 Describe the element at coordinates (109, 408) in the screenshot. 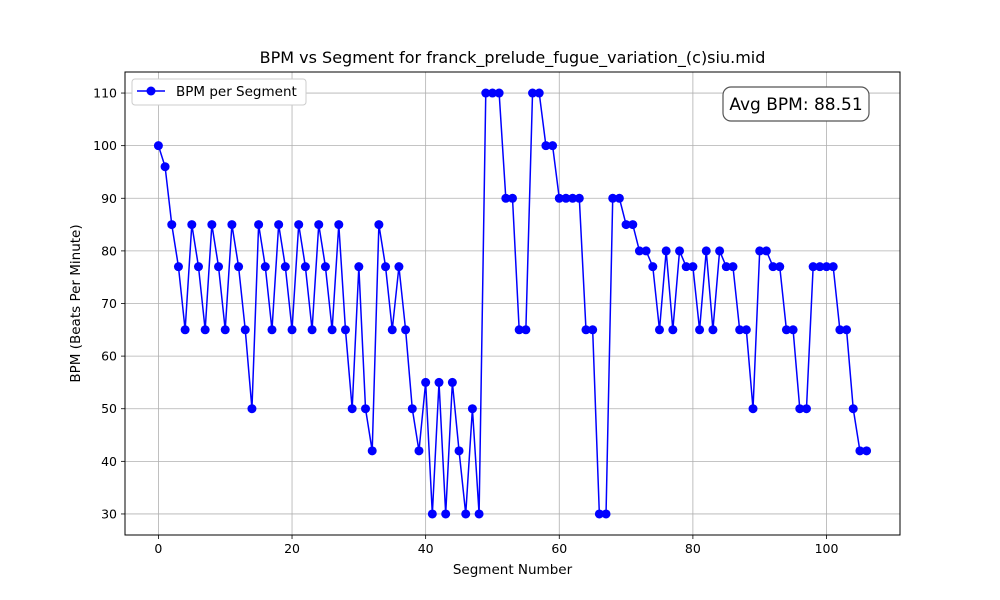

I see `y-tick-label: 50` at that location.